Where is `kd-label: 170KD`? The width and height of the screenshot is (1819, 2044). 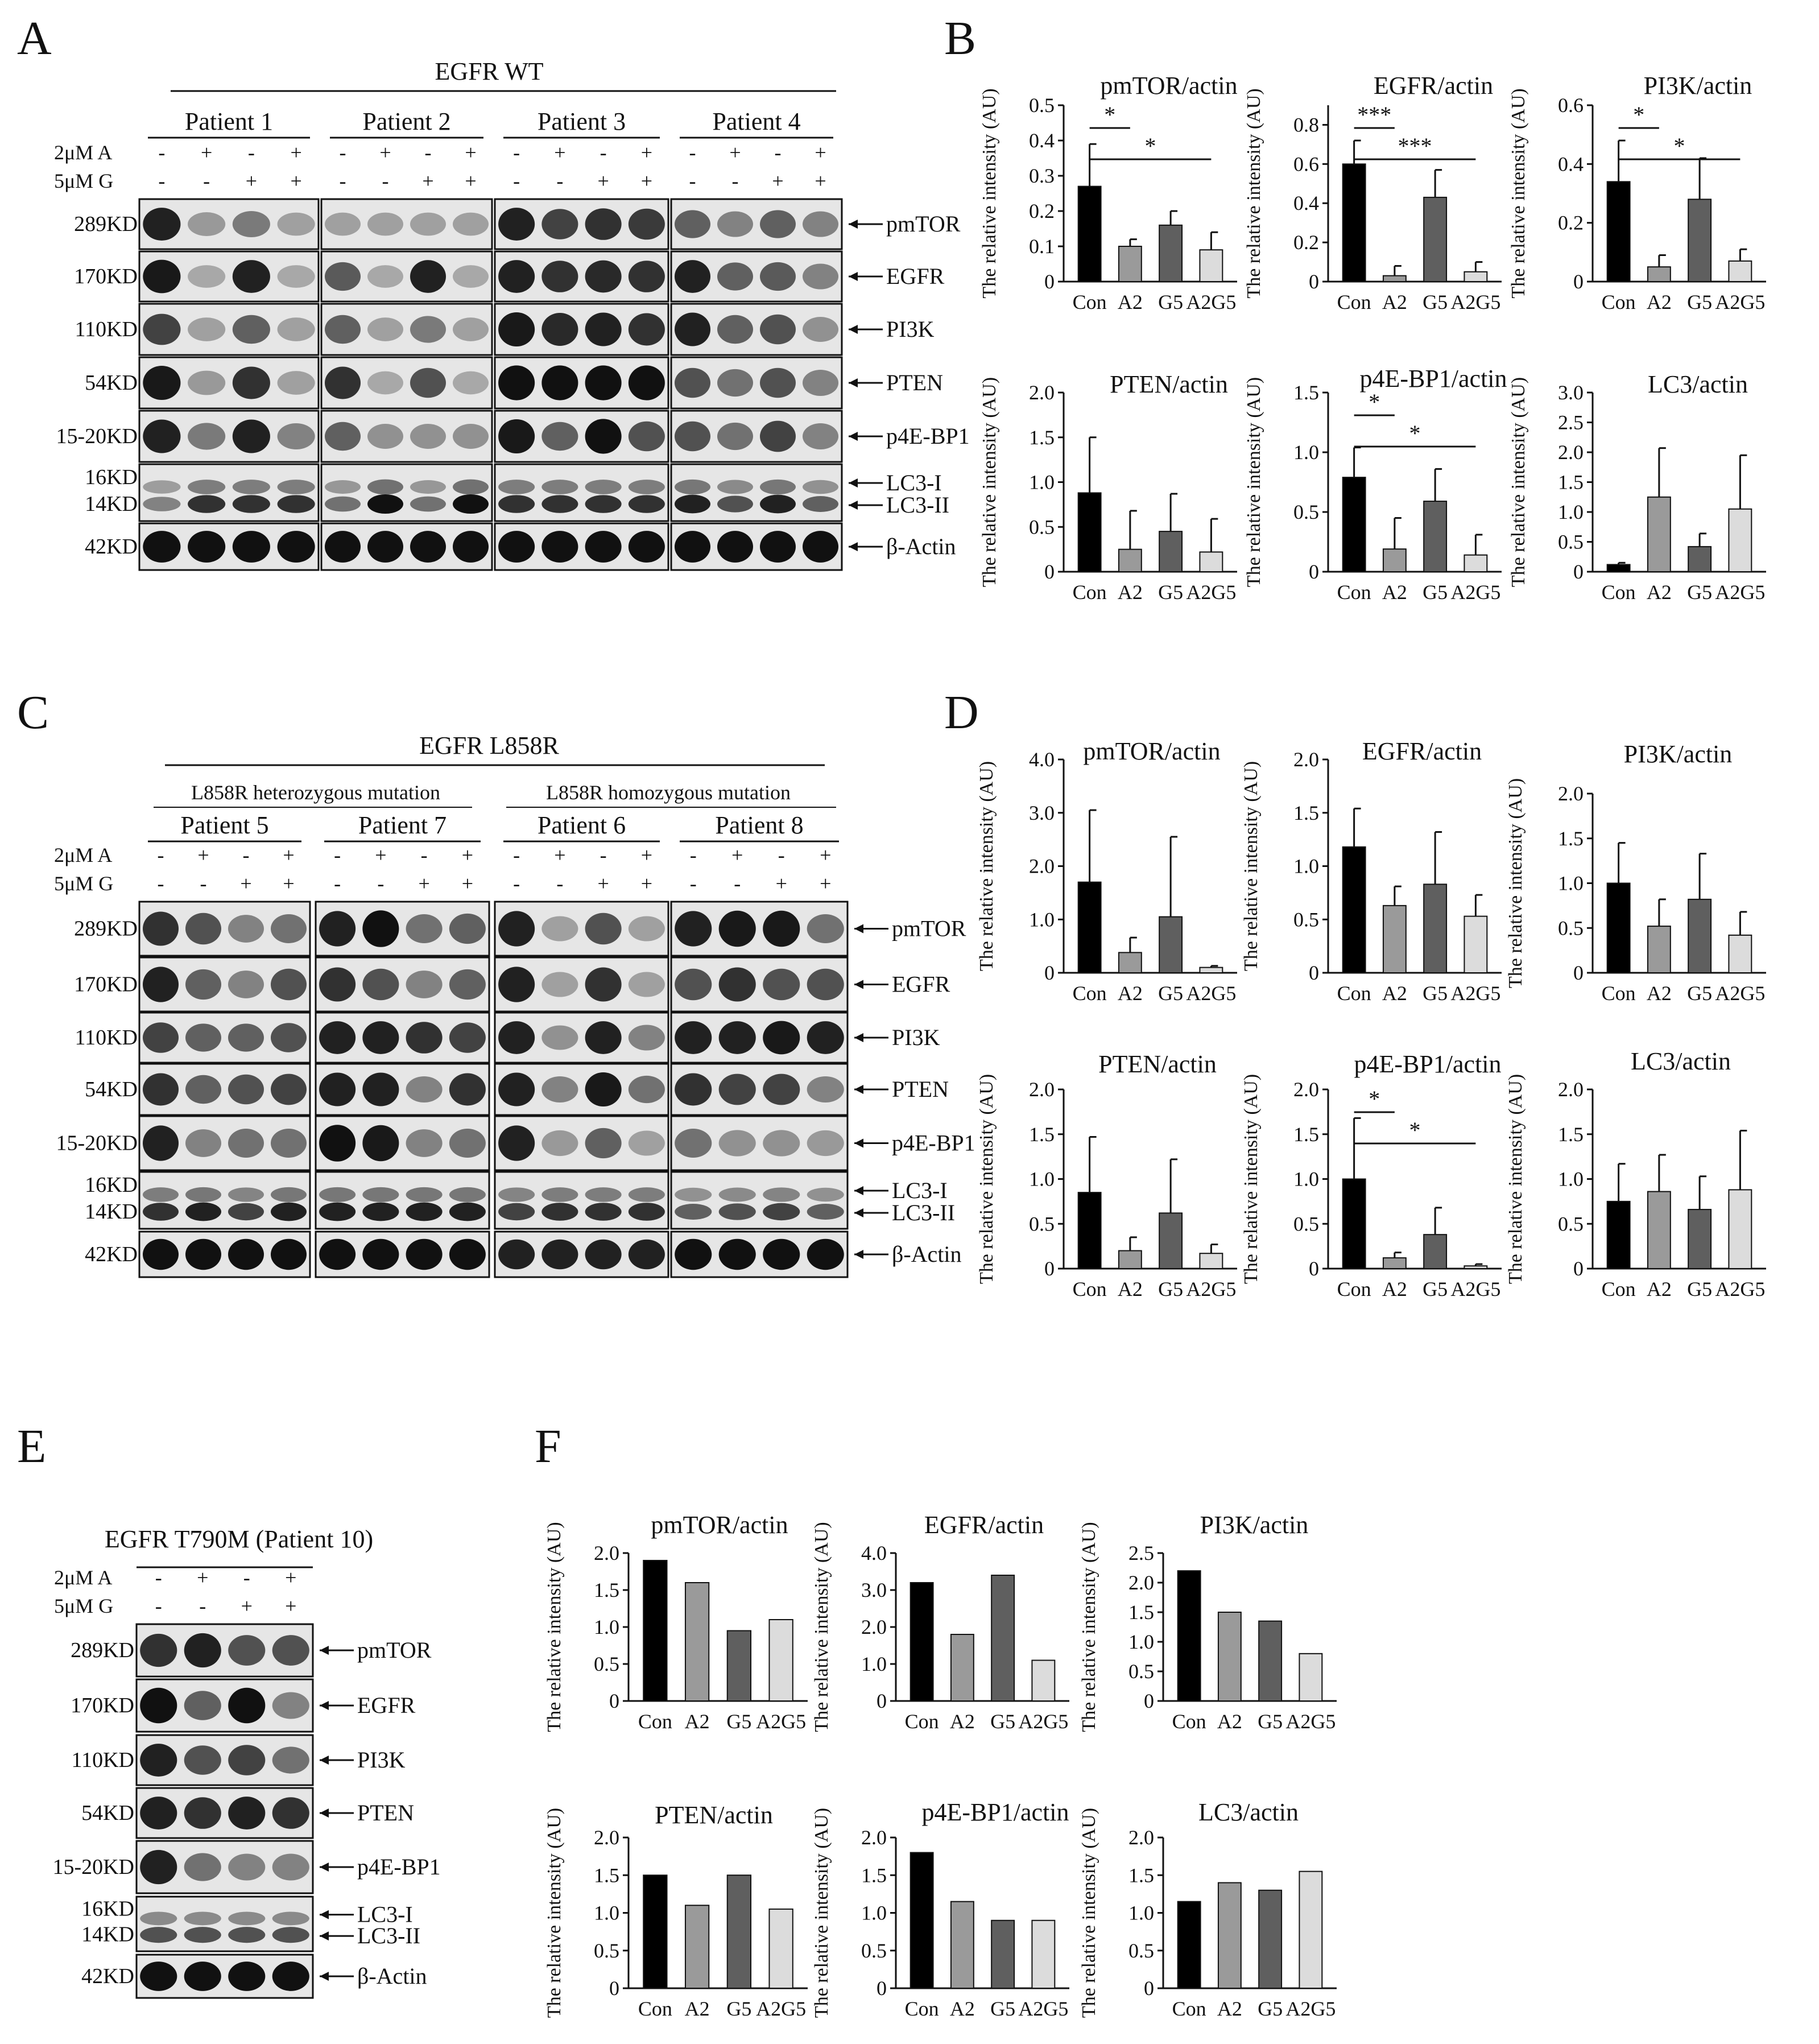 kd-label: 170KD is located at coordinates (106, 276).